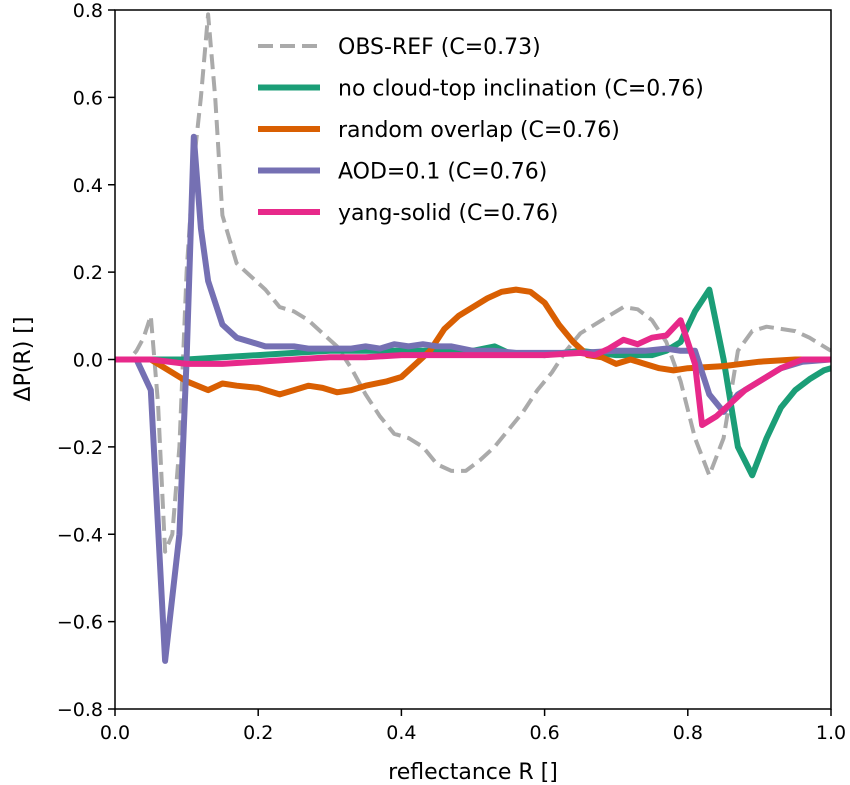 This screenshot has width=850, height=785. Describe the element at coordinates (473, 772) in the screenshot. I see `x-axis-label: reflectance R []` at that location.